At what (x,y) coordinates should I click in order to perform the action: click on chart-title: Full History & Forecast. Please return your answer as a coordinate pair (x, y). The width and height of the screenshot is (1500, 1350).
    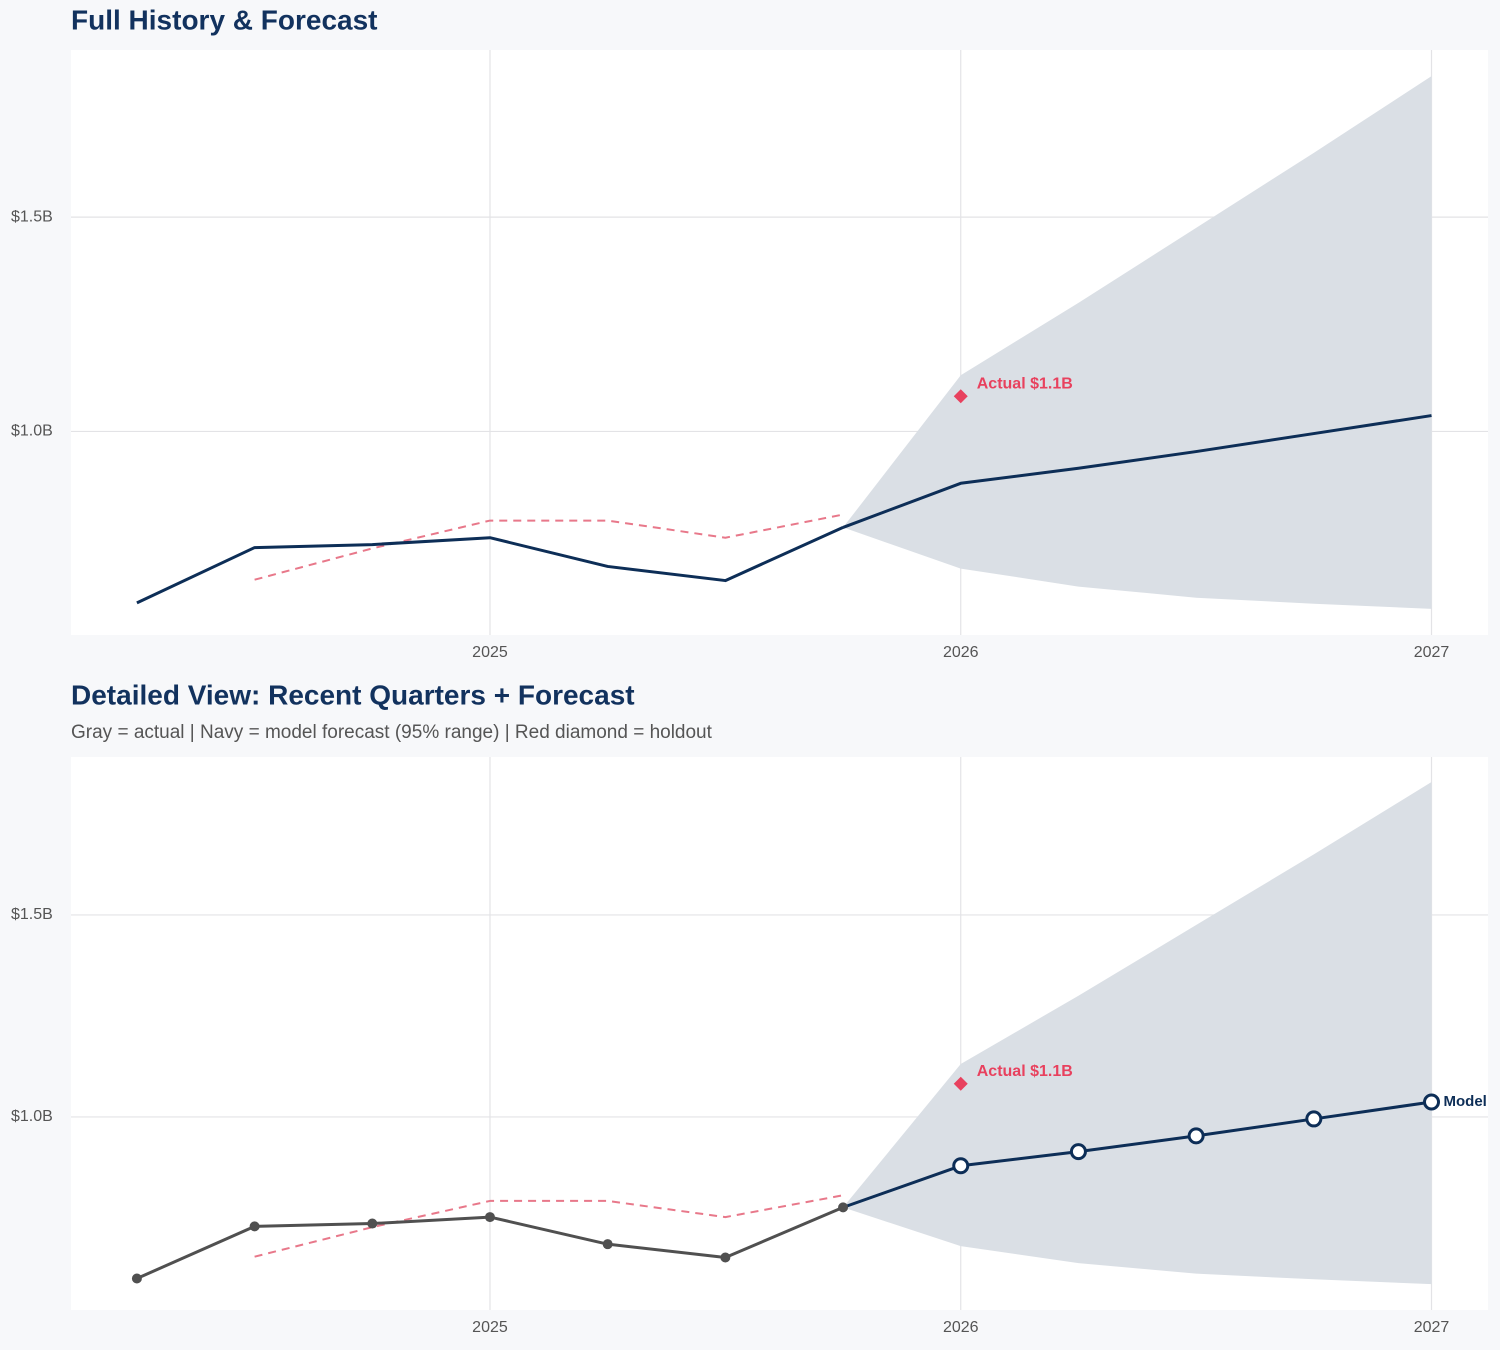
    Looking at the image, I should click on (224, 19).